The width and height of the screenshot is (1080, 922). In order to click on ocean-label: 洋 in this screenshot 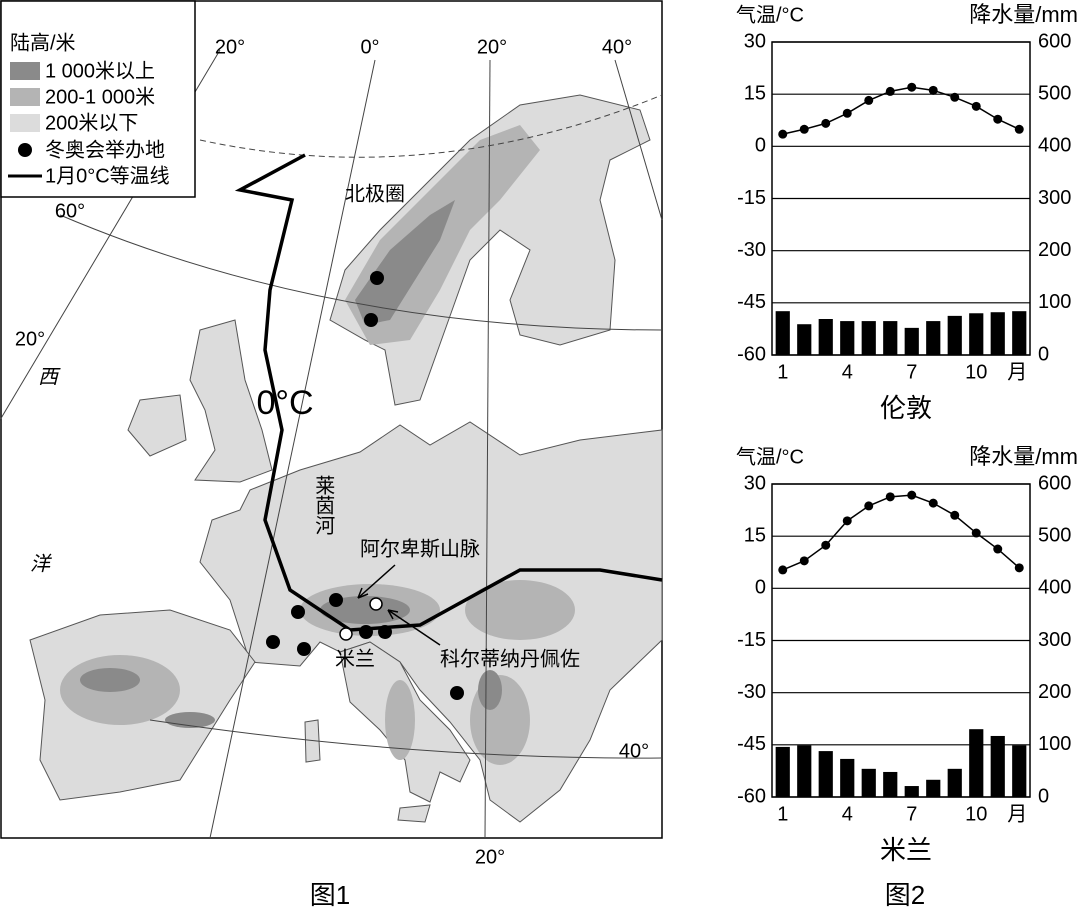, I will do `click(41, 564)`.